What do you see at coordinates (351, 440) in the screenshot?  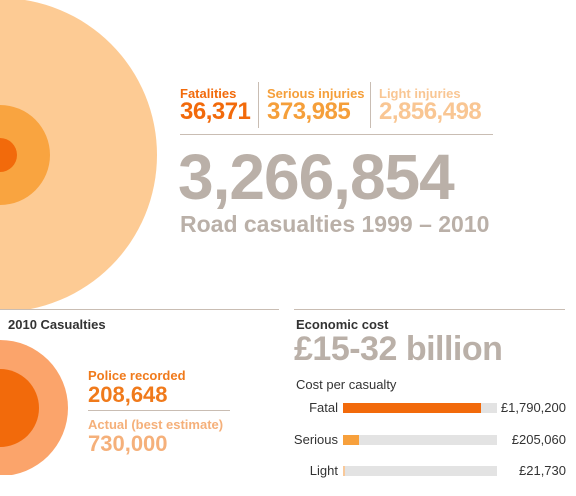 I see `bar-serious` at bounding box center [351, 440].